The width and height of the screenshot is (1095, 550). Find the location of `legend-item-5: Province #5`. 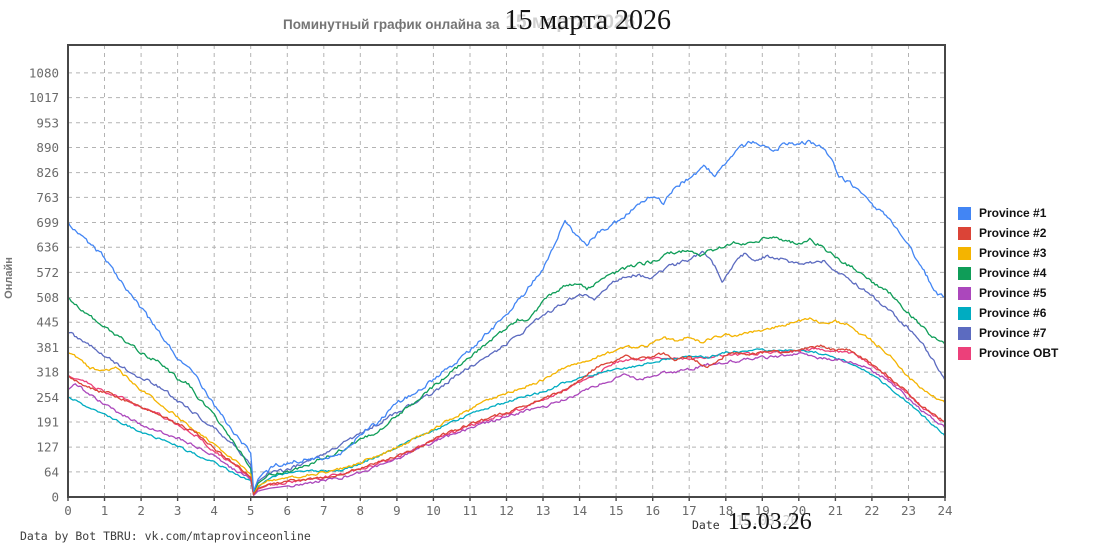

legend-item-5: Province #5 is located at coordinates (1008, 293).